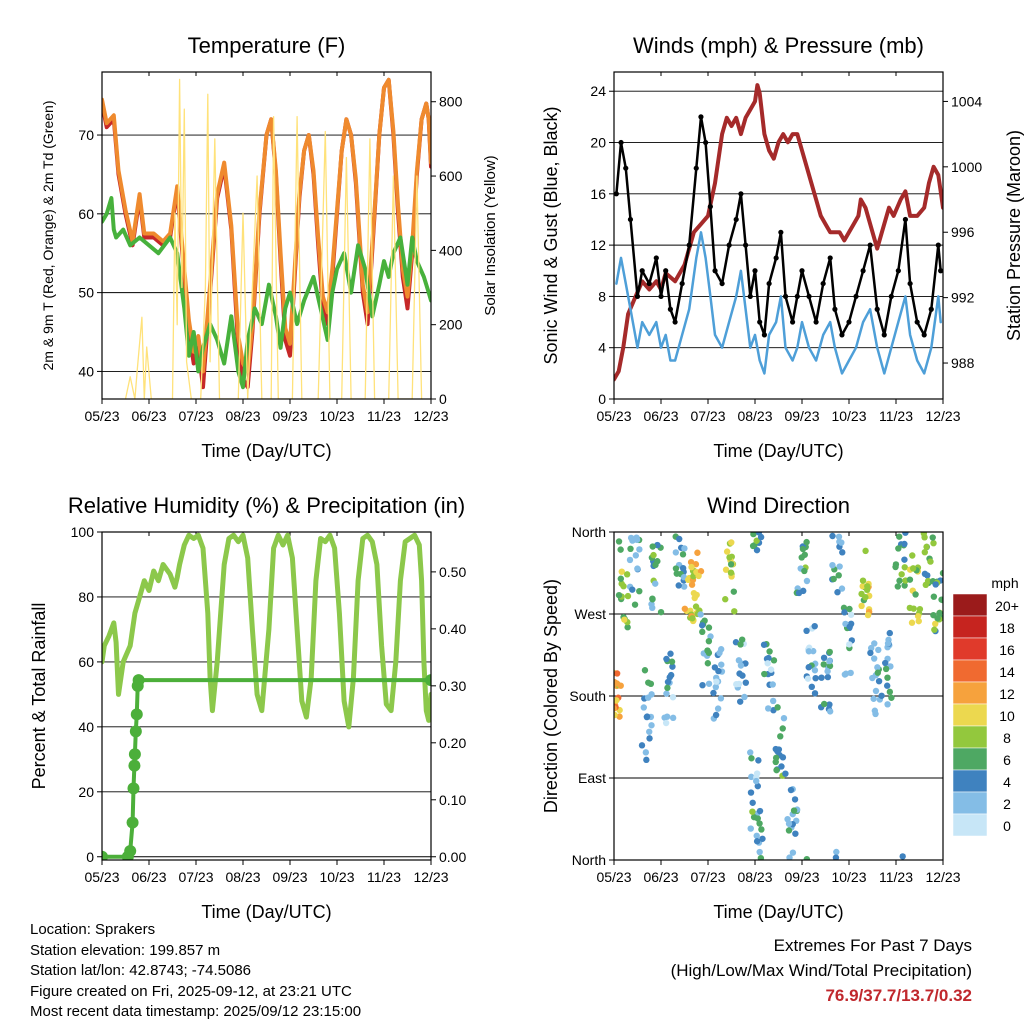 This screenshot has height=1024, width=1024. What do you see at coordinates (963, 298) in the screenshot?
I see `wind-y2tick-label: 992` at bounding box center [963, 298].